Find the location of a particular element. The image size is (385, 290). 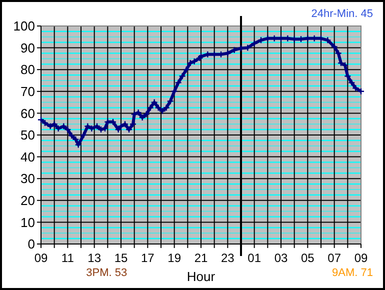

text: 3PM. 53 is located at coordinates (107, 273).